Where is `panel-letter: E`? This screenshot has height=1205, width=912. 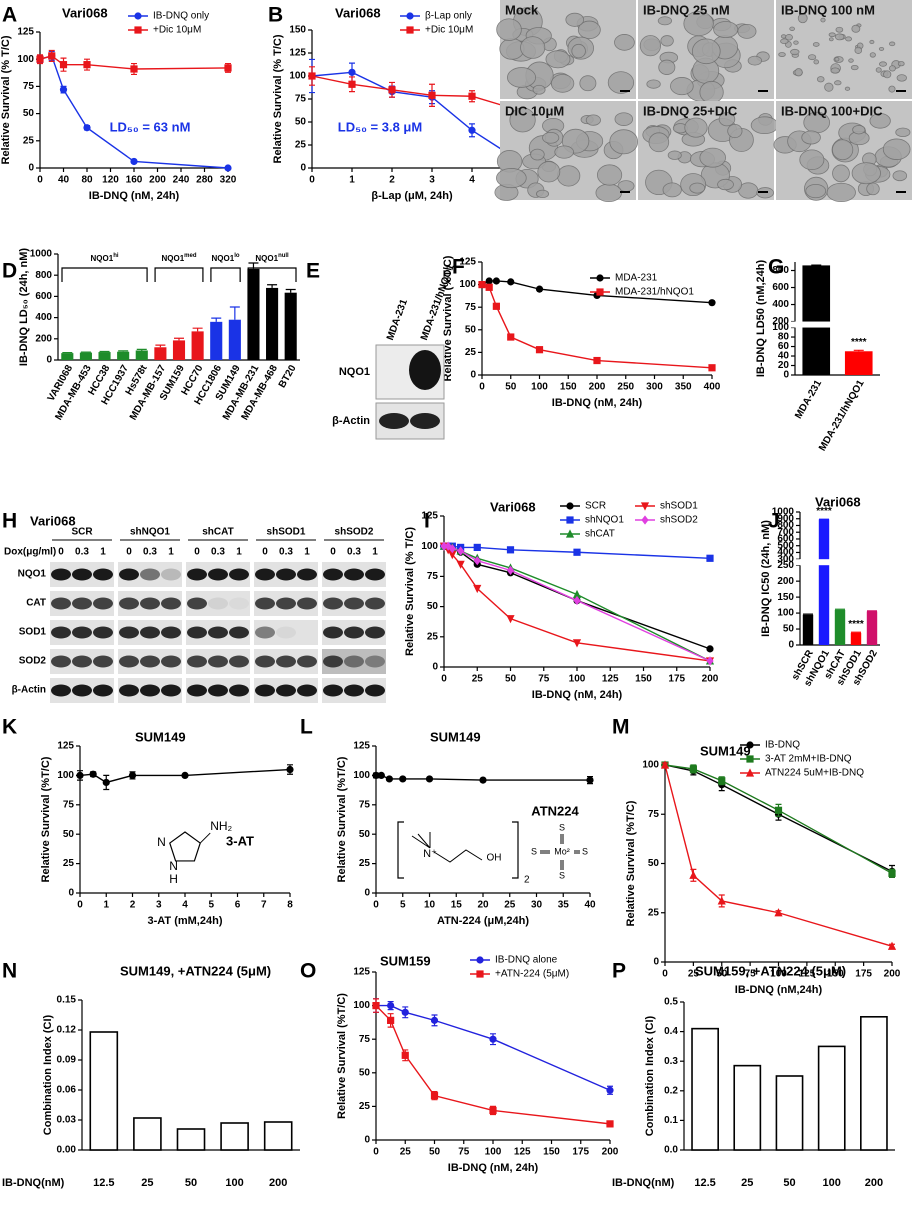 panel-letter: E is located at coordinates (313, 271).